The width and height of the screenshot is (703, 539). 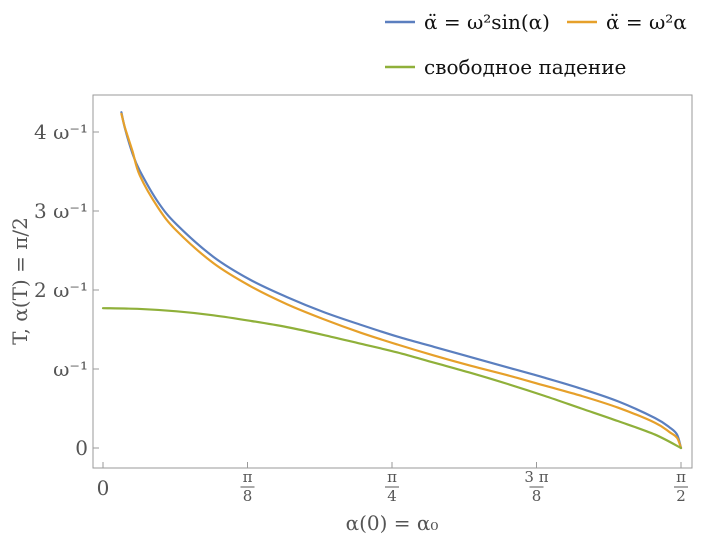 What do you see at coordinates (392, 496) in the screenshot?
I see `x-tick-denominator: 4` at bounding box center [392, 496].